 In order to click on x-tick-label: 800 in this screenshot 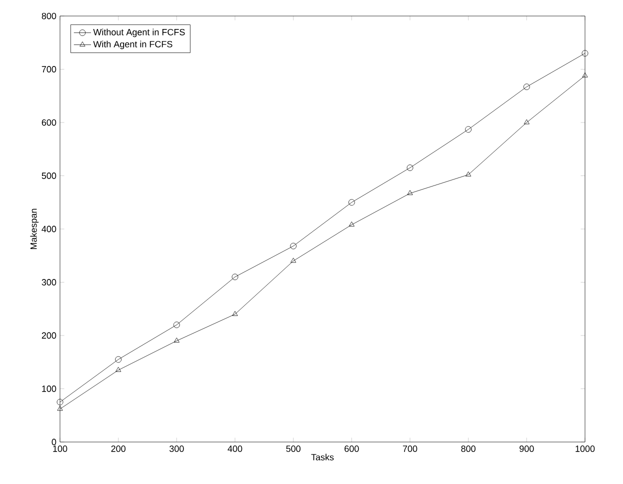, I will do `click(468, 449)`.